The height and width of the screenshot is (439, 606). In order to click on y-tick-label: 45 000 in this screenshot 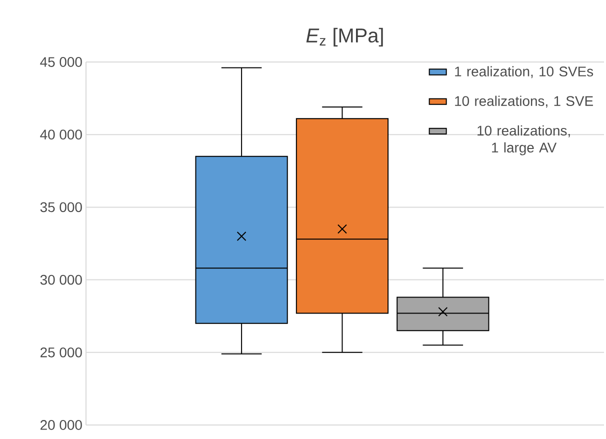, I will do `click(61, 62)`.